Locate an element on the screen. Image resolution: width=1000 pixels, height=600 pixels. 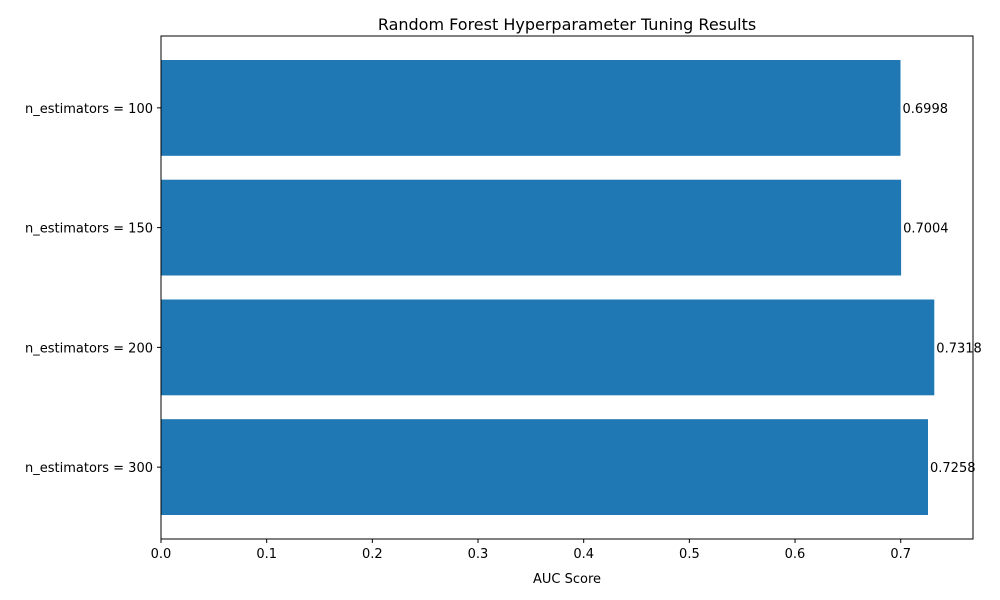
x-tick-label-8: 0.7 is located at coordinates (900, 554).